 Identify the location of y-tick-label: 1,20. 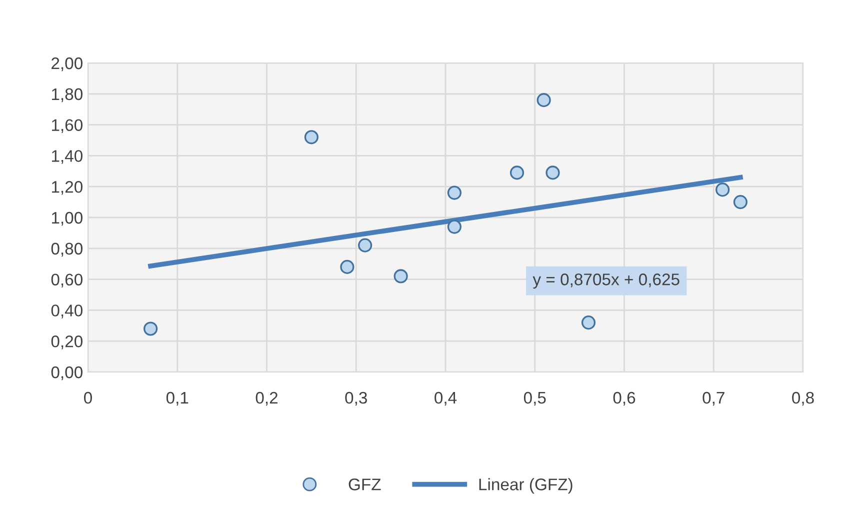
(67, 188).